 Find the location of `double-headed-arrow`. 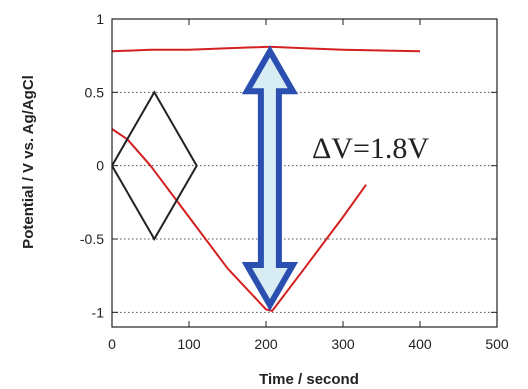

double-headed-arrow is located at coordinates (270, 178).